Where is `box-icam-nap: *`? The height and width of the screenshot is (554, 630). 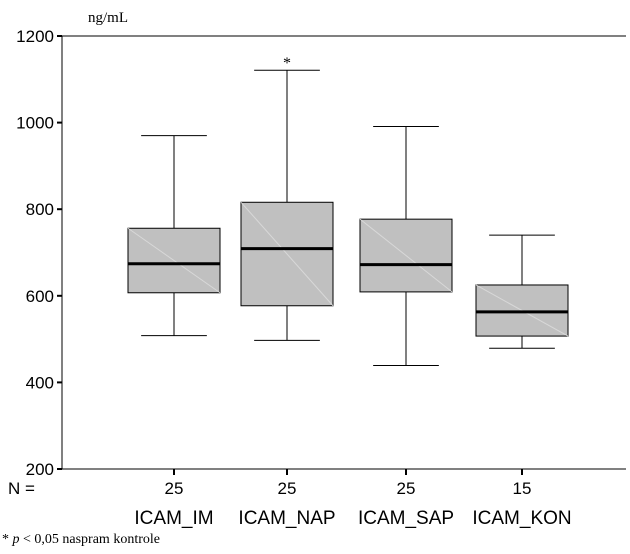
box-icam-nap: * is located at coordinates (287, 198).